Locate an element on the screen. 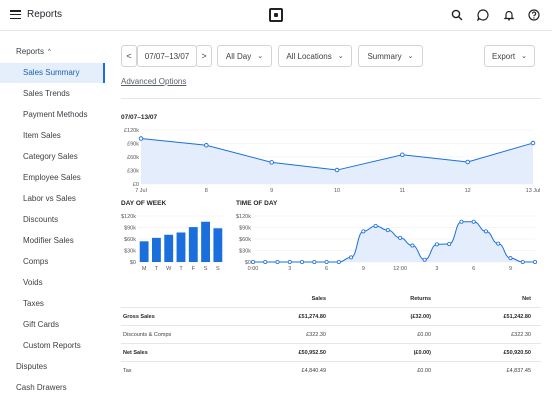 Image resolution: width=552 pixels, height=414 pixels. divider is located at coordinates (331, 98).